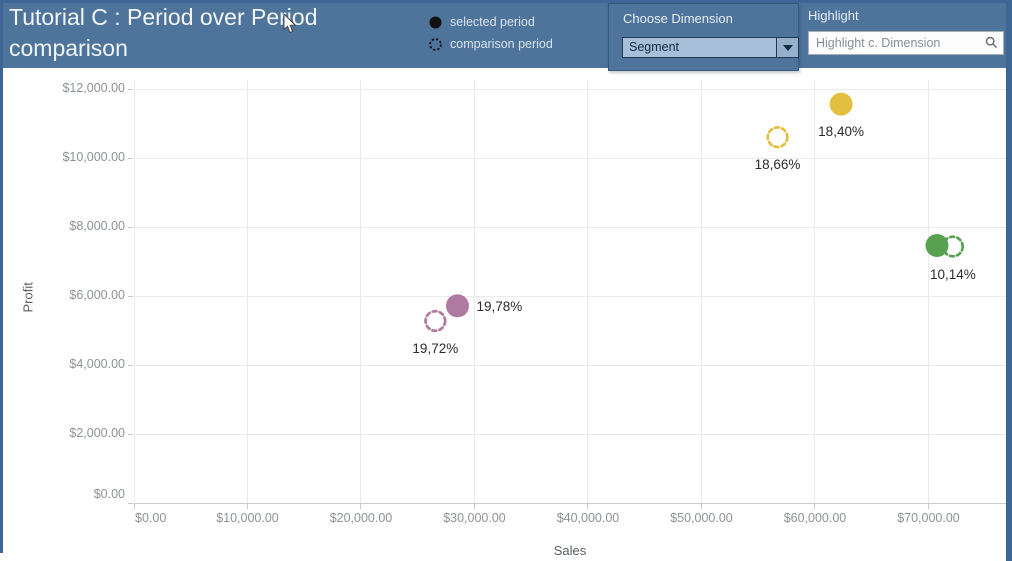 The image size is (1012, 561). I want to click on x-tick-label: $30,000.00, so click(474, 518).